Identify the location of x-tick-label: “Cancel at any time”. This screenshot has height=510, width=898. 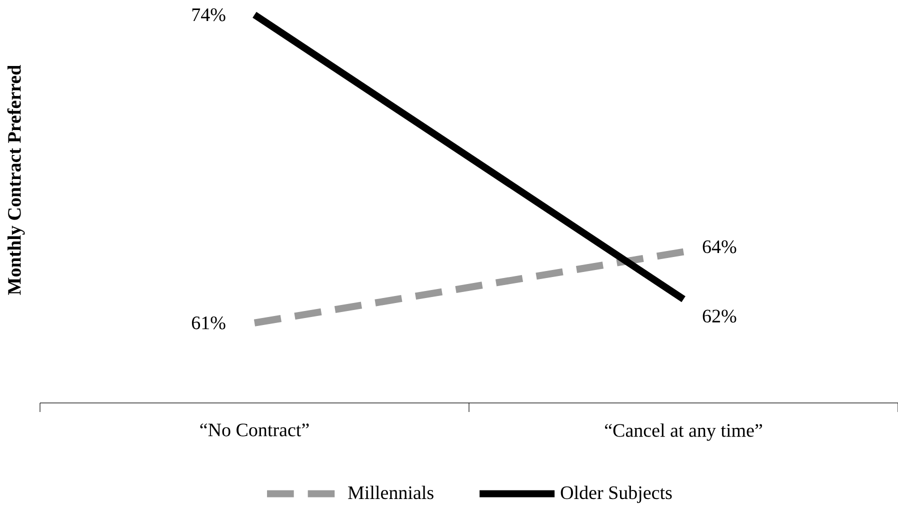
(683, 432).